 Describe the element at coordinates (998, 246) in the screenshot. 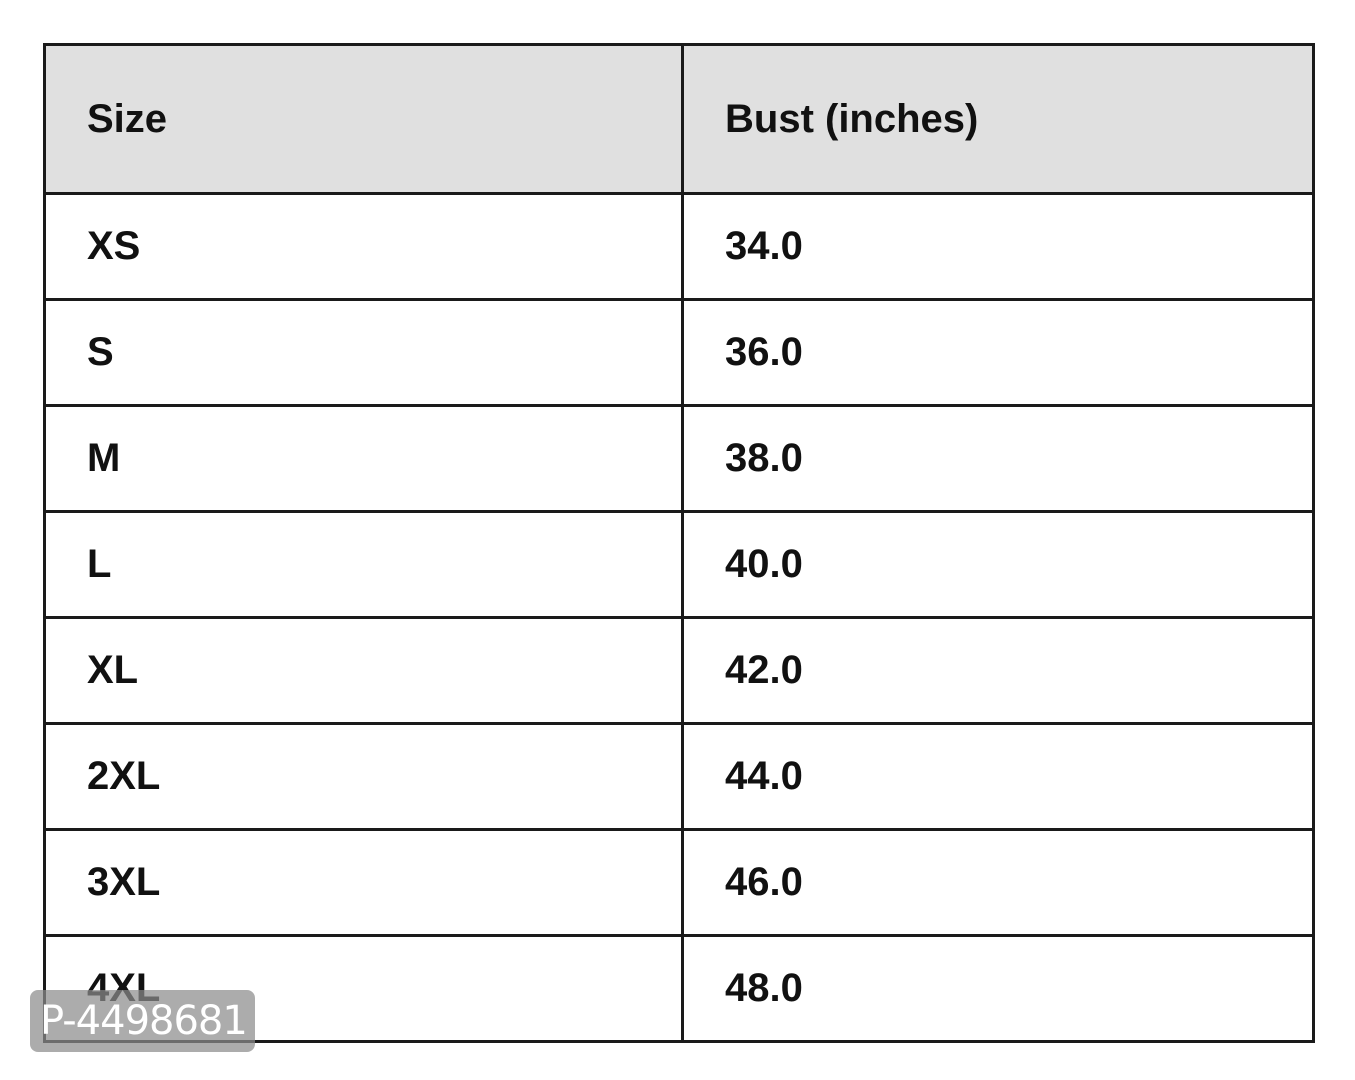

I see `bust-cell: 34.0` at that location.